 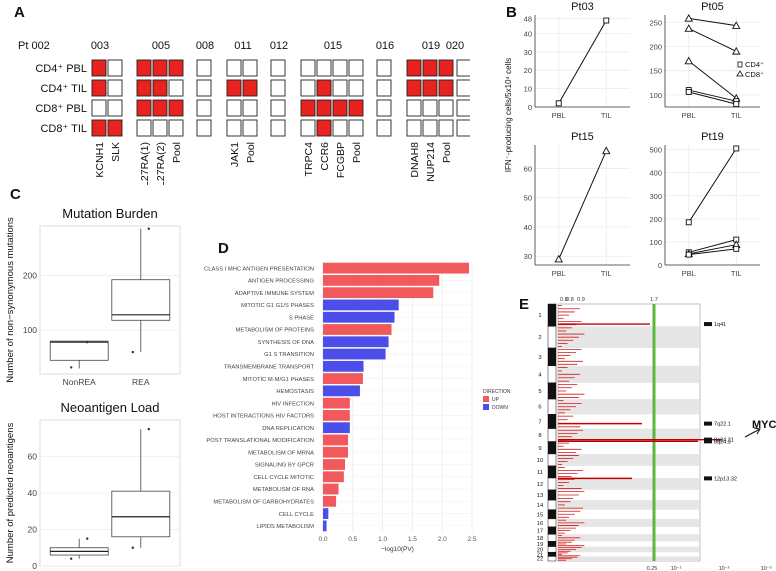 What do you see at coordinates (100, 46) in the screenshot?
I see `patient-header-1: 003` at bounding box center [100, 46].